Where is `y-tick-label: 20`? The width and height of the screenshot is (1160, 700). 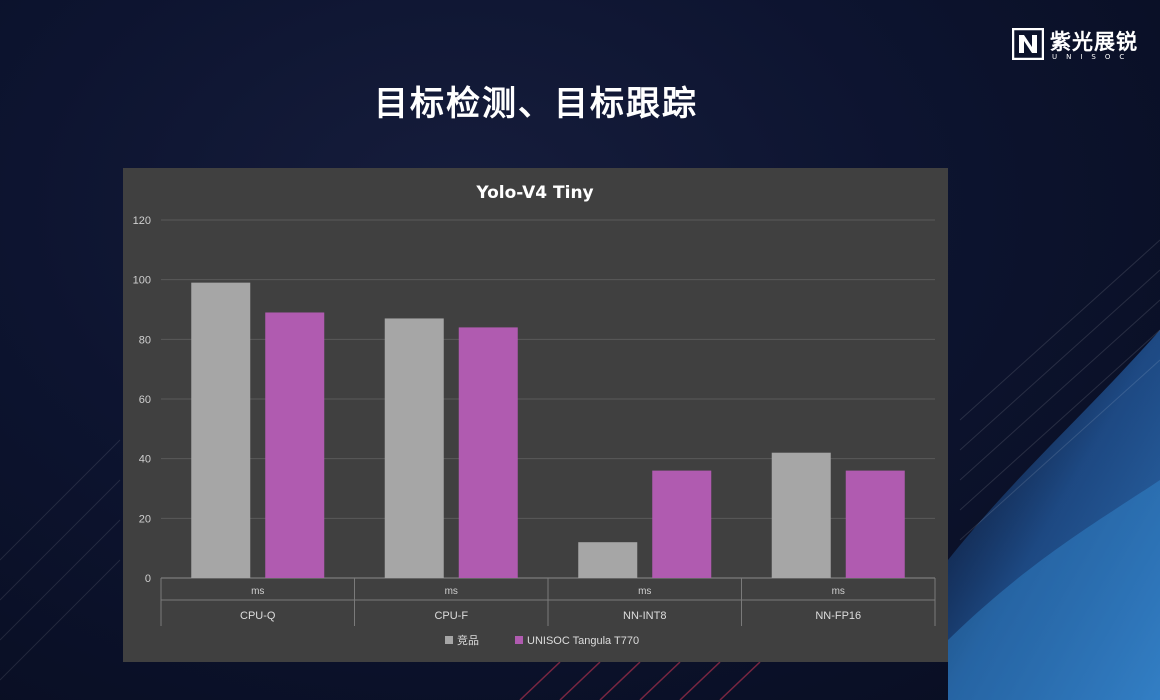 y-tick-label: 20 is located at coordinates (145, 519).